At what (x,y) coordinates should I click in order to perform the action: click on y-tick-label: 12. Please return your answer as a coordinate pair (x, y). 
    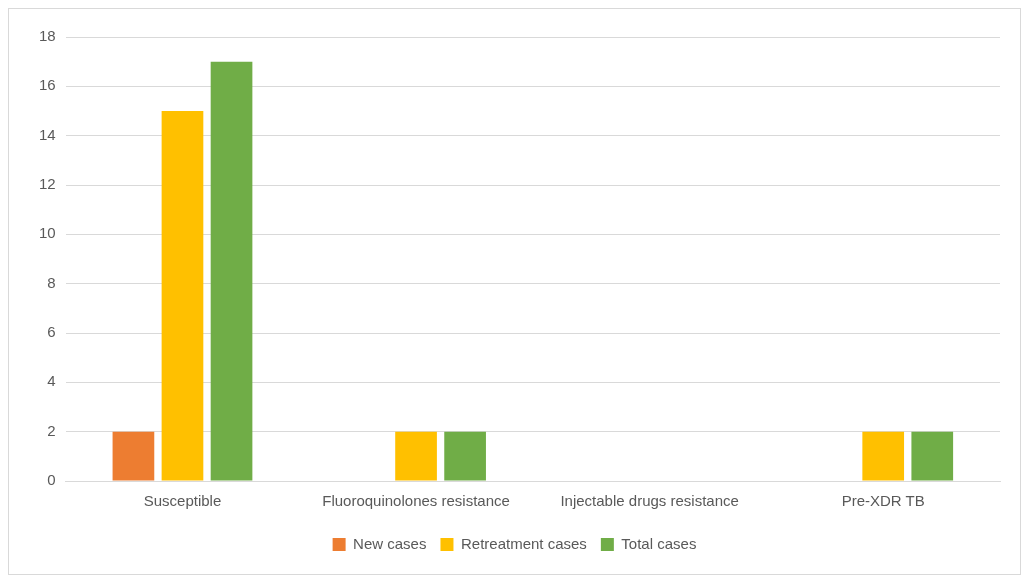
    Looking at the image, I should click on (47, 184).